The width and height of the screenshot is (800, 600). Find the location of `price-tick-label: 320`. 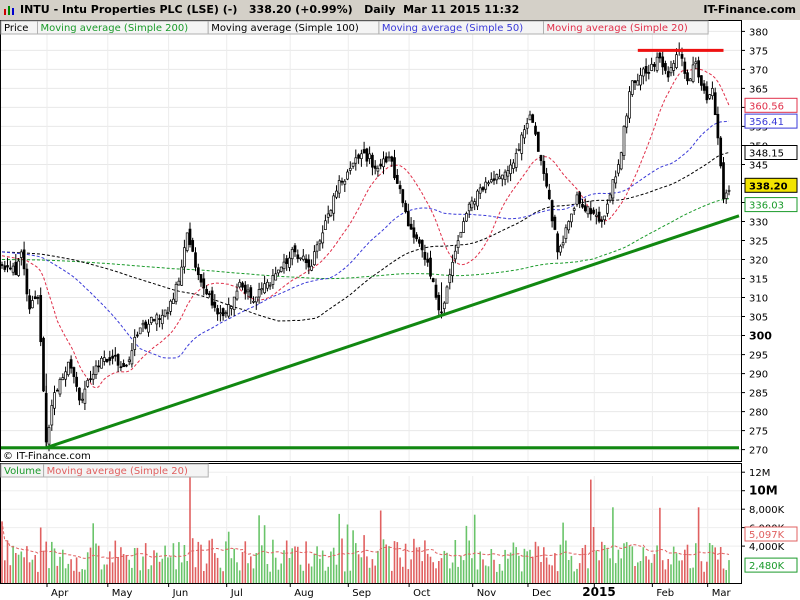

price-tick-label: 320 is located at coordinates (758, 261).